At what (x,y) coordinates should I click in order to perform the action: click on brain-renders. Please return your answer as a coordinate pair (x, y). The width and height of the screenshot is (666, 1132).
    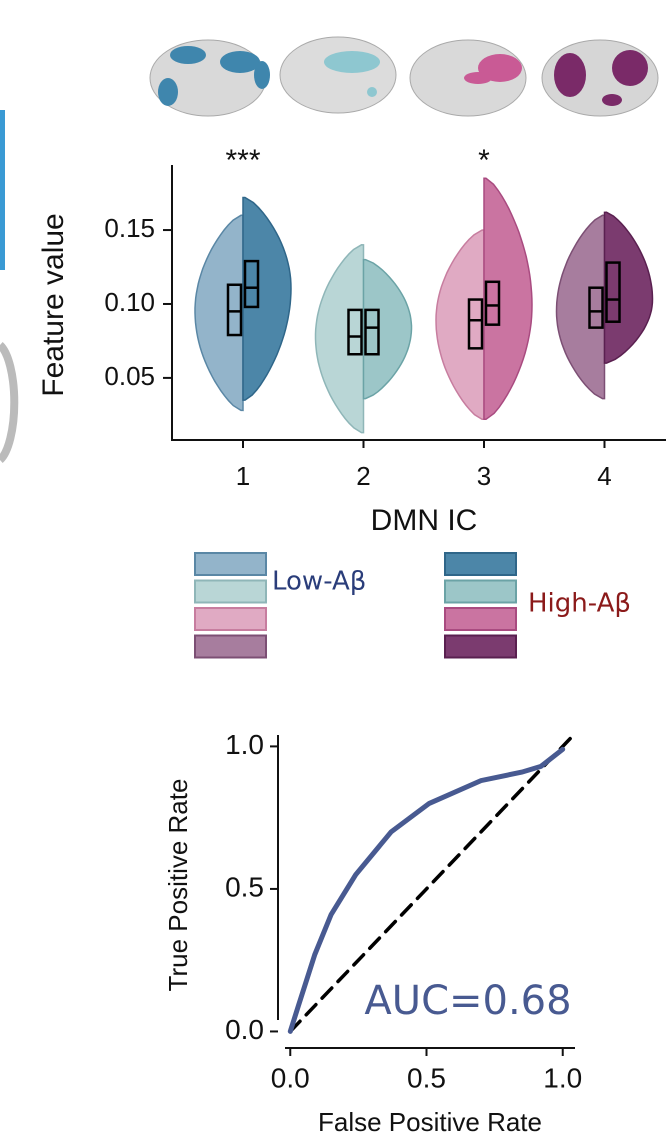
    Looking at the image, I should click on (404, 76).